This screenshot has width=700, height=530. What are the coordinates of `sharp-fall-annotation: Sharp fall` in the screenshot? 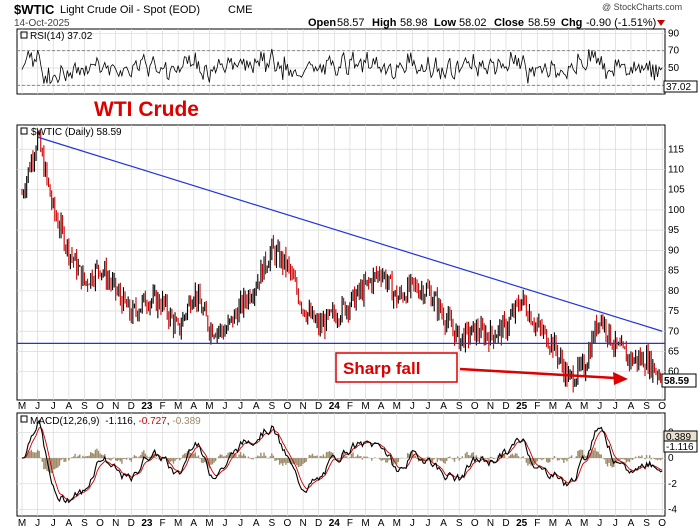 It's located at (481, 368).